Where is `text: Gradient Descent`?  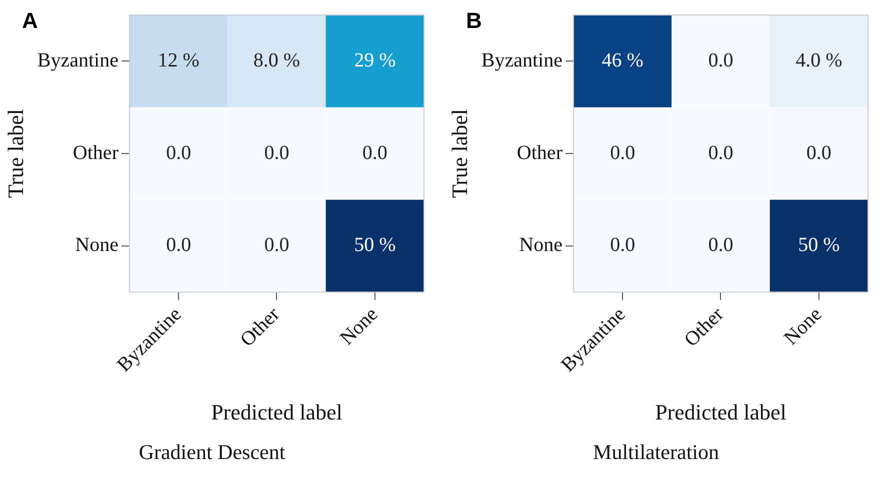
text: Gradient Descent is located at coordinates (212, 452).